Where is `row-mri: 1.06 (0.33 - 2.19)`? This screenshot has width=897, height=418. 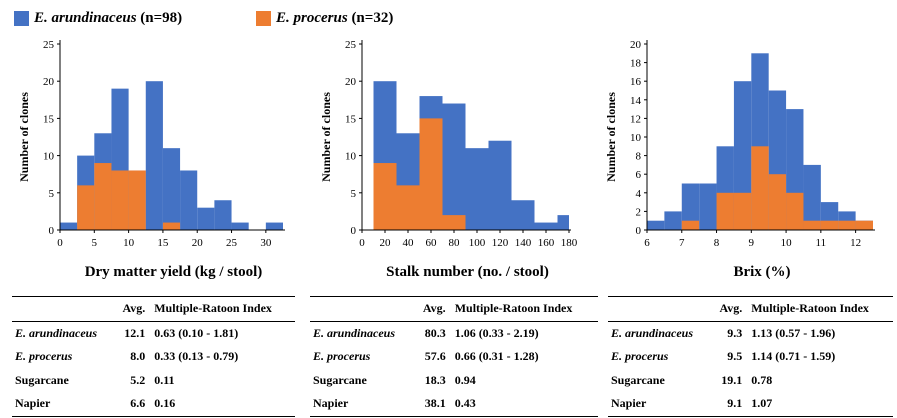
row-mri: 1.06 (0.33 - 2.19) is located at coordinates (496, 332).